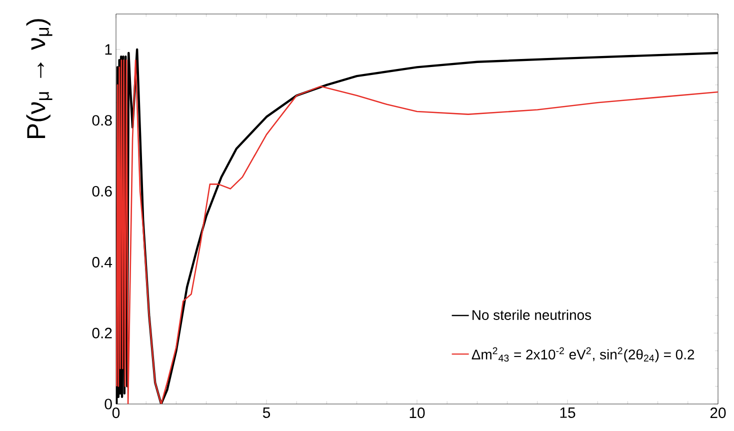 Image resolution: width=734 pixels, height=431 pixels. What do you see at coordinates (102, 191) in the screenshot?
I see `y-tick-label: 0.6` at bounding box center [102, 191].